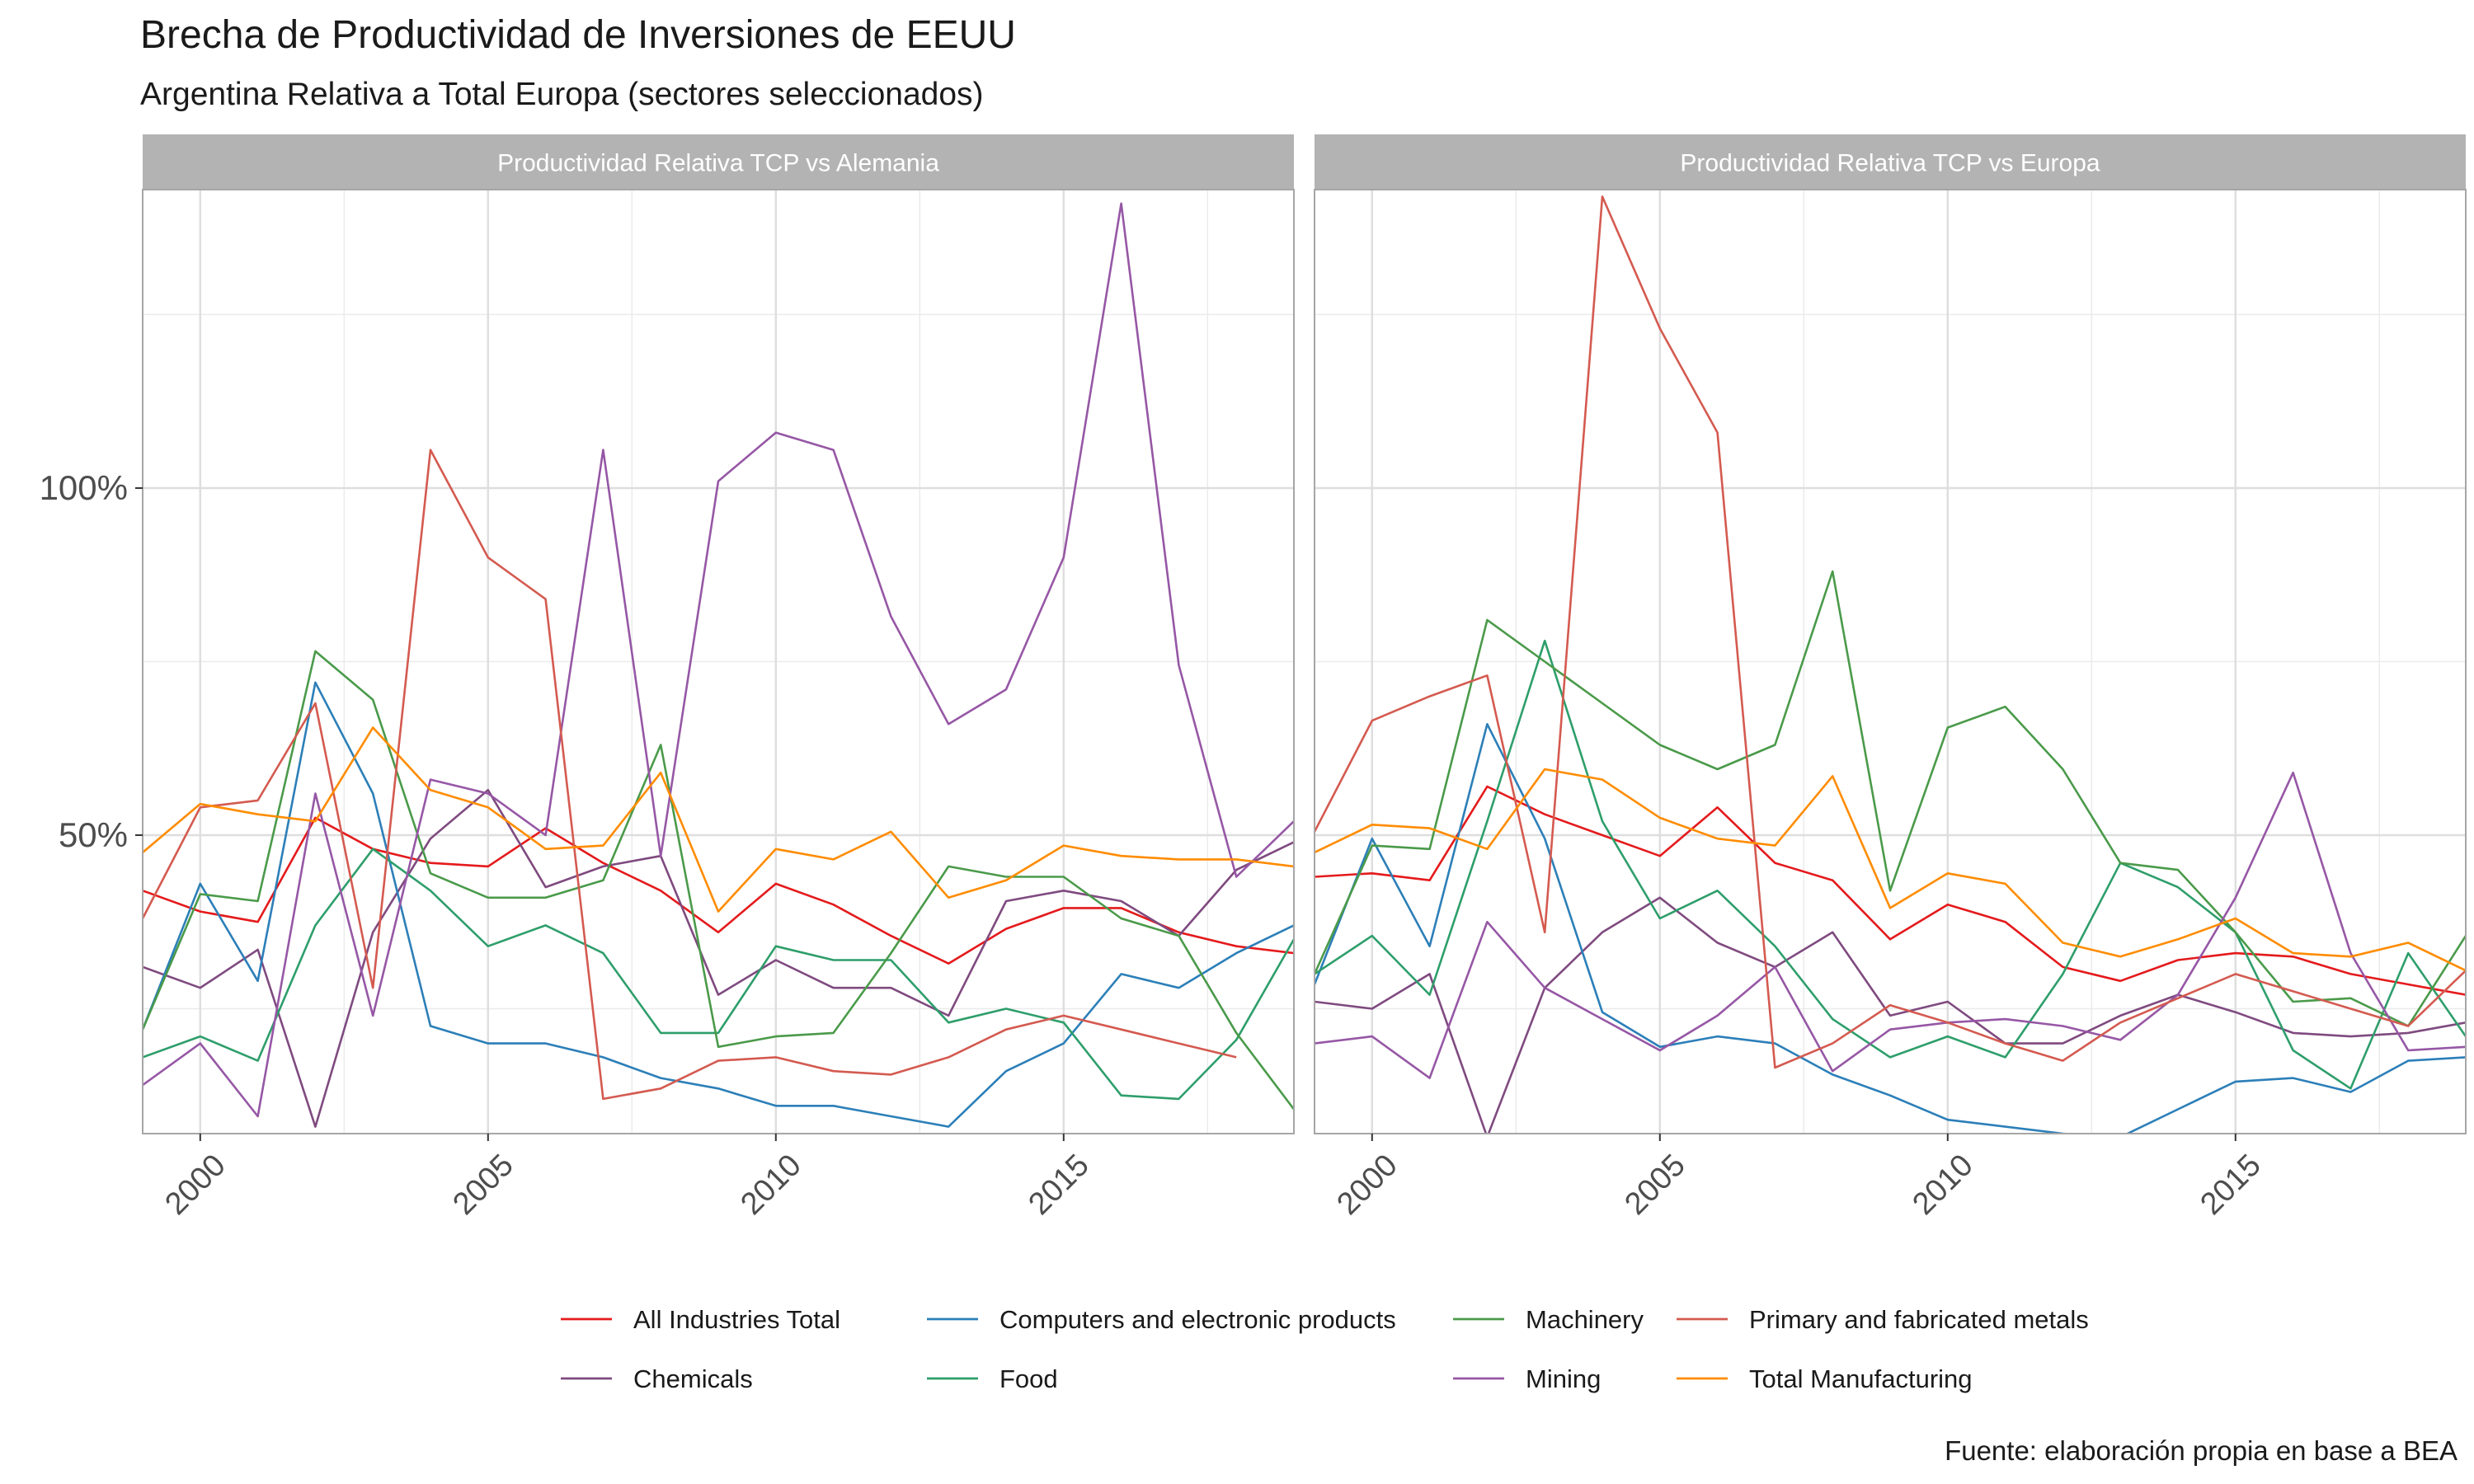  Describe the element at coordinates (1919, 1319) in the screenshot. I see `legend-label: Primary and fabricated metals` at that location.